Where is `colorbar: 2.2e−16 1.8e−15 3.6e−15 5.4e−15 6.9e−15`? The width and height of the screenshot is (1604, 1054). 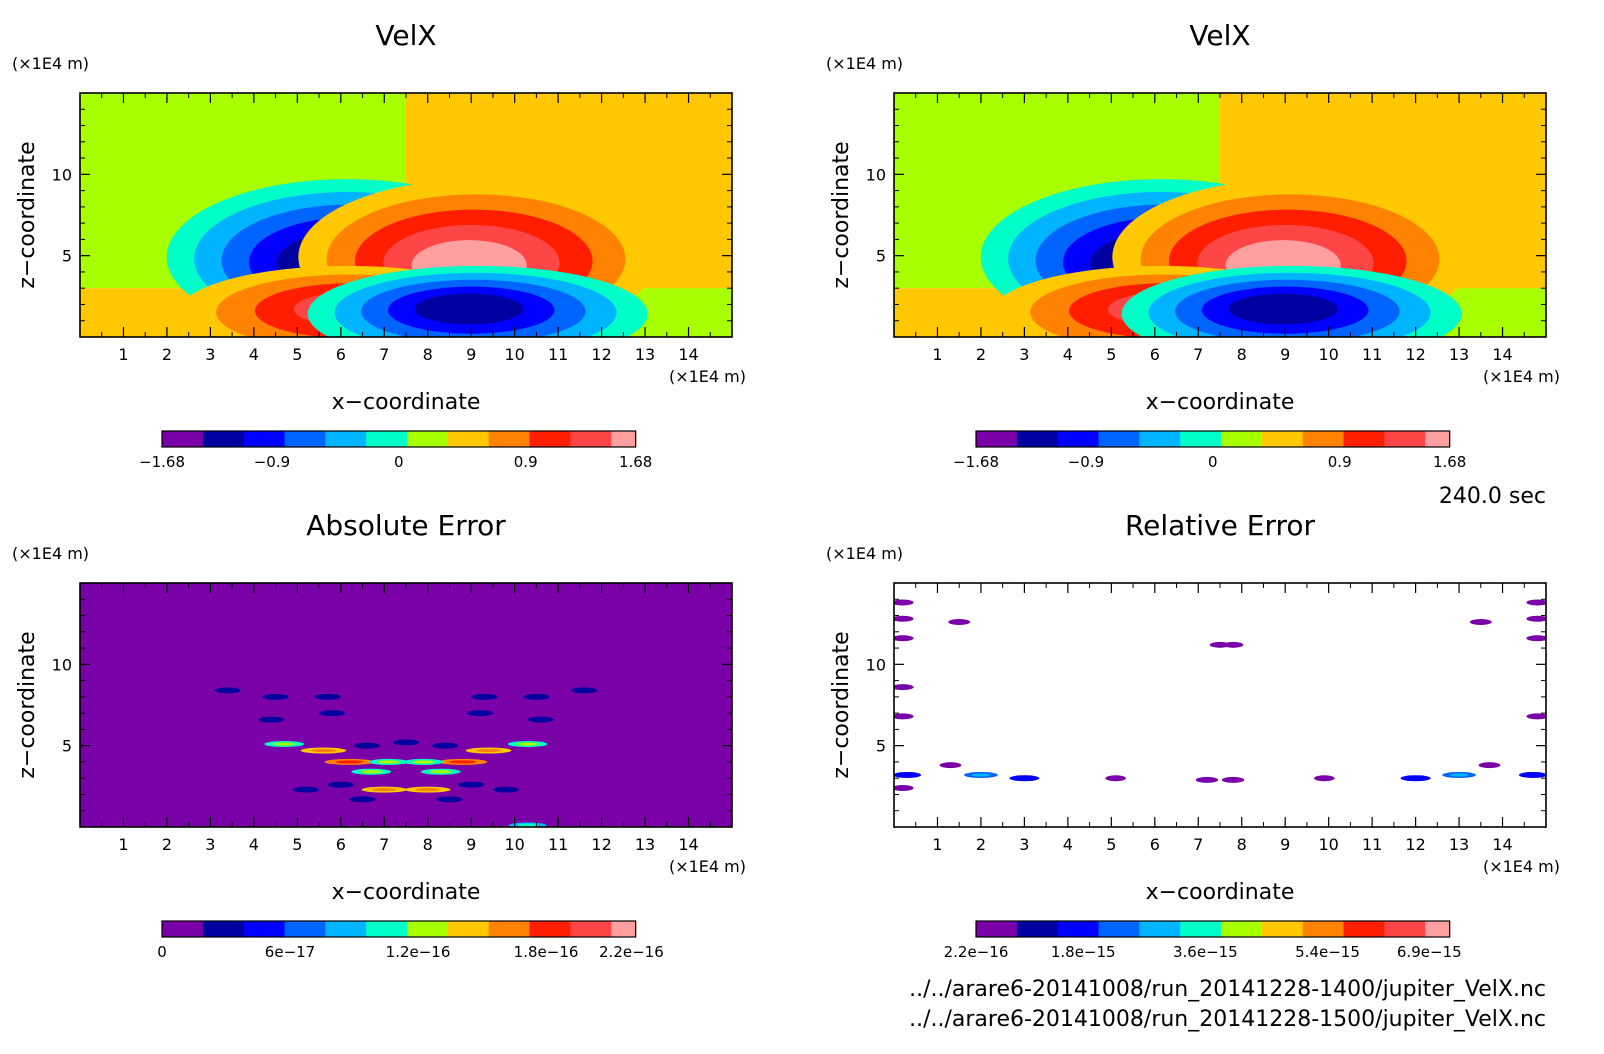 colorbar: 2.2e−16 1.8e−15 3.6e−15 5.4e−15 6.9e−15 is located at coordinates (1203, 940).